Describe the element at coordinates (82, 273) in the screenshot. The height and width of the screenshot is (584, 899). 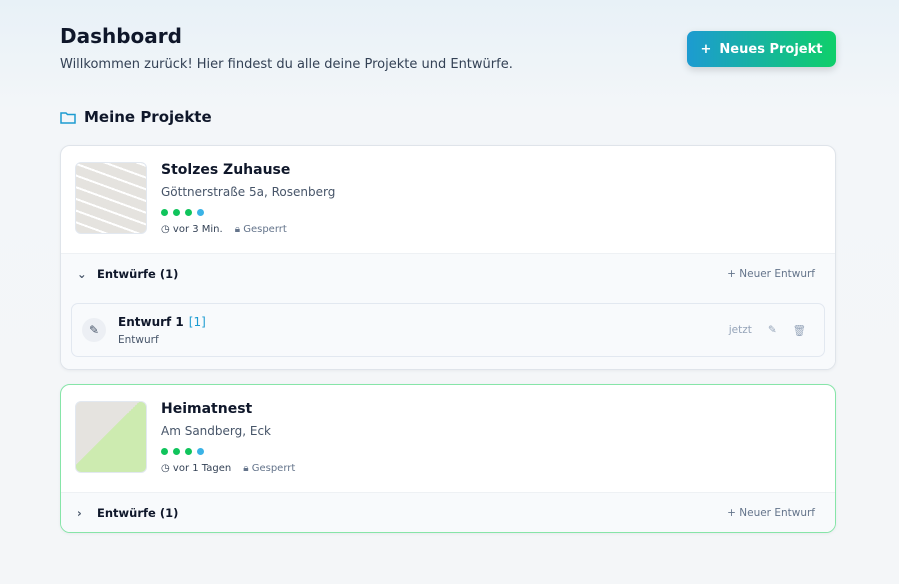
I see `chevron-down-icon: ⌄` at that location.